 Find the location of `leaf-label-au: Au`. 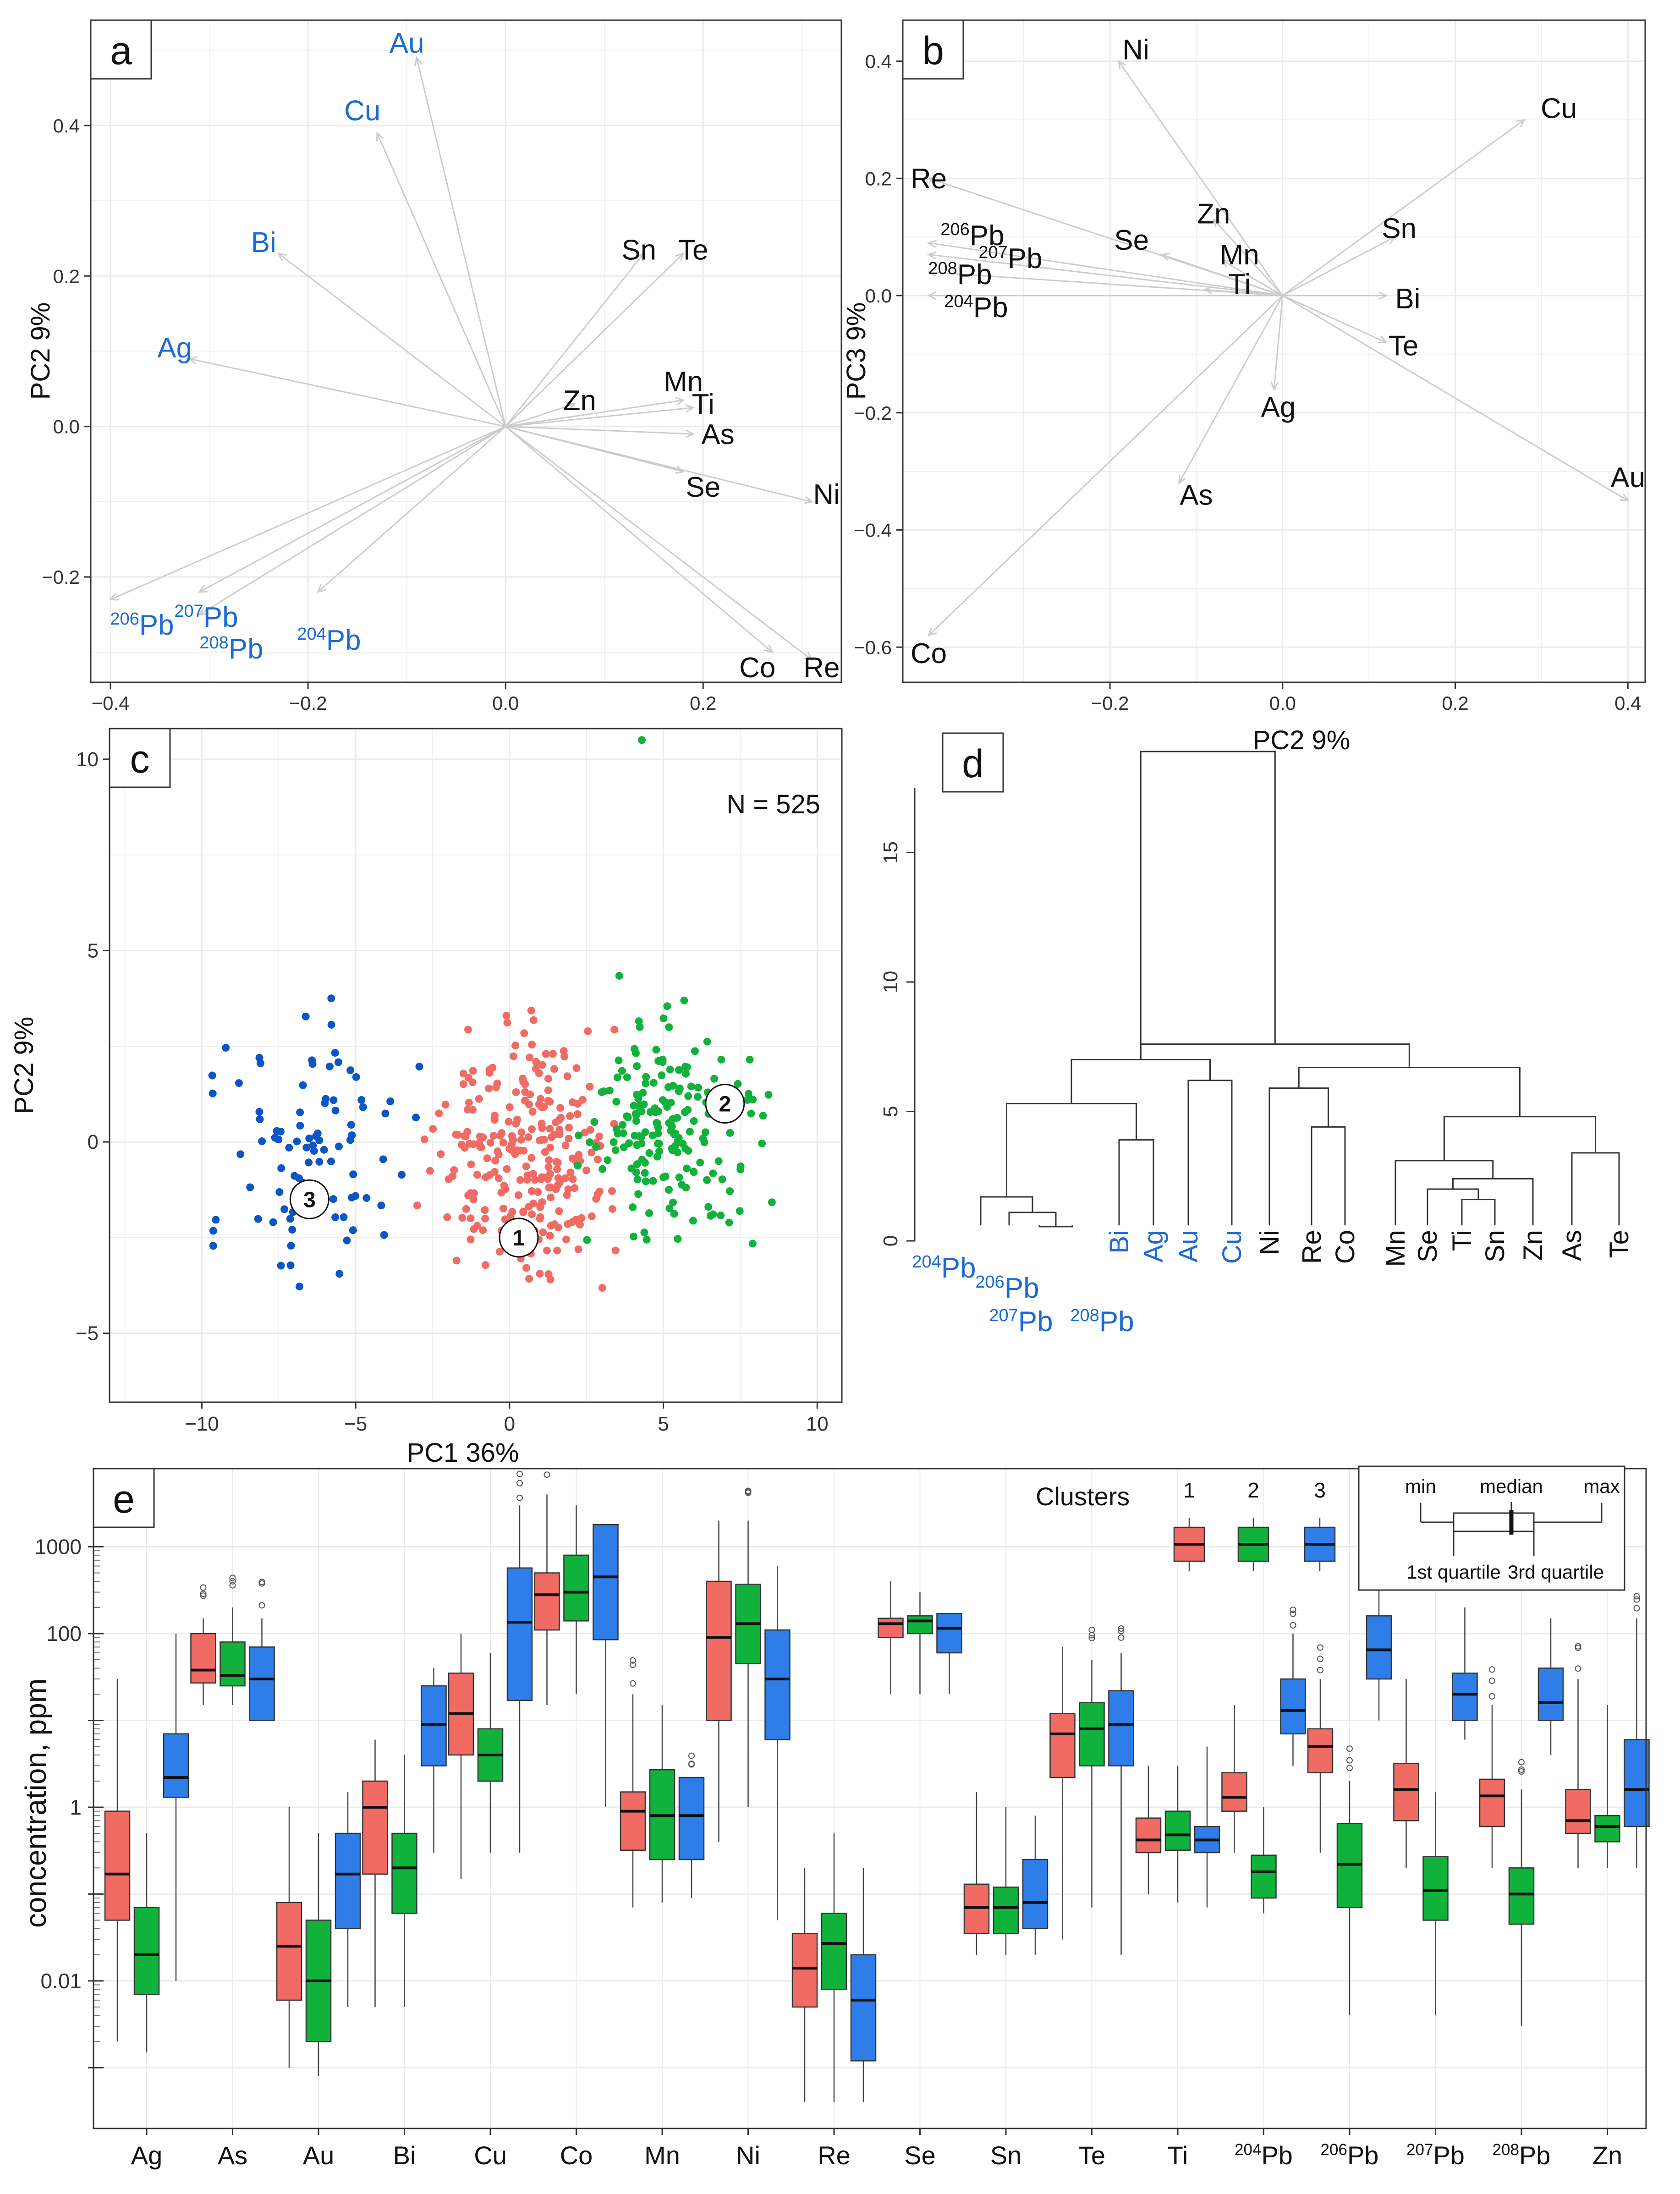

leaf-label-au: Au is located at coordinates (1188, 1246).